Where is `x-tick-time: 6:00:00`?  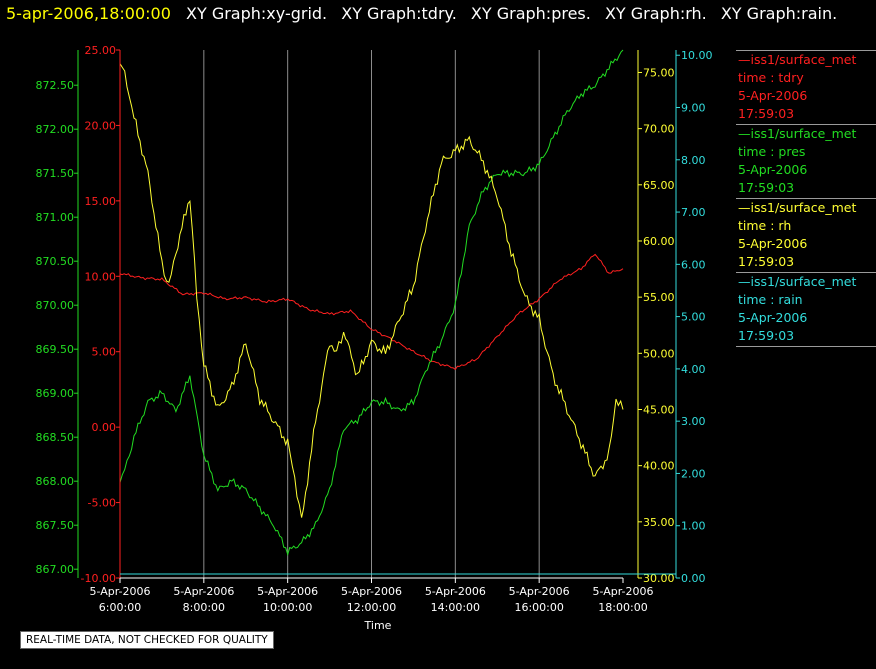
x-tick-time: 6:00:00 is located at coordinates (120, 607).